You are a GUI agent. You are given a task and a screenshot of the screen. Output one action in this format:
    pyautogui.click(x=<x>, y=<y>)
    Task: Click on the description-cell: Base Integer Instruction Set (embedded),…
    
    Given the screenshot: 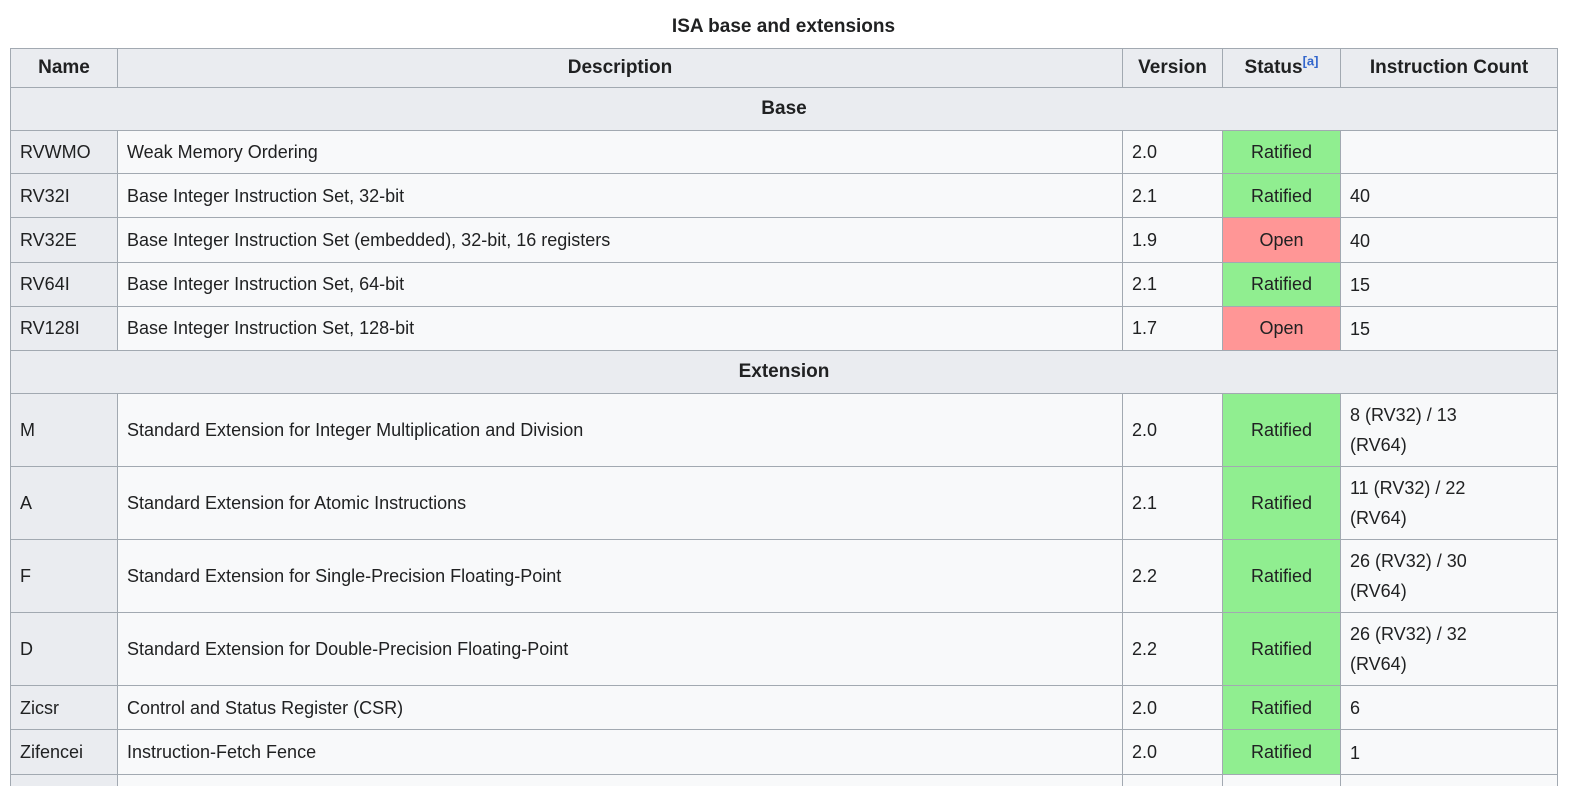 What is the action you would take?
    pyautogui.click(x=620, y=240)
    